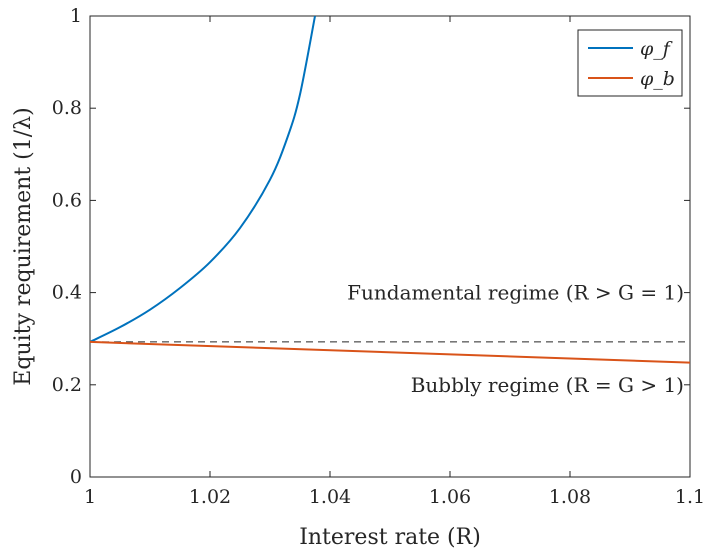  What do you see at coordinates (330, 497) in the screenshot?
I see `x-tick-label: 1.04` at bounding box center [330, 497].